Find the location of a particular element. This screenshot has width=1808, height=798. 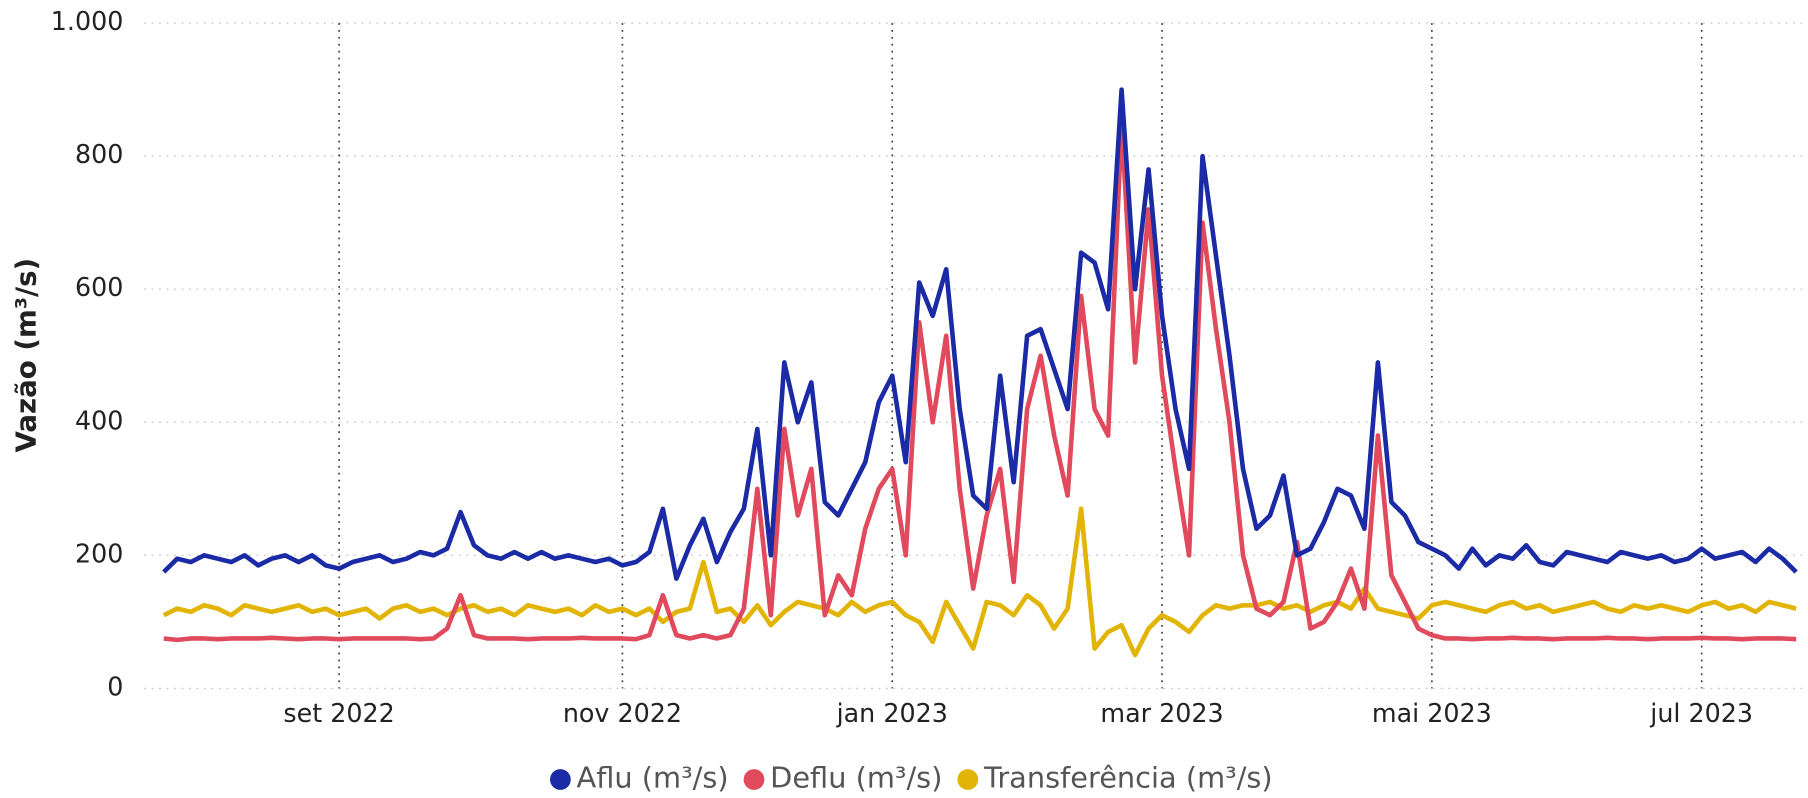

x-tick-label: nov 2022 is located at coordinates (622, 713).